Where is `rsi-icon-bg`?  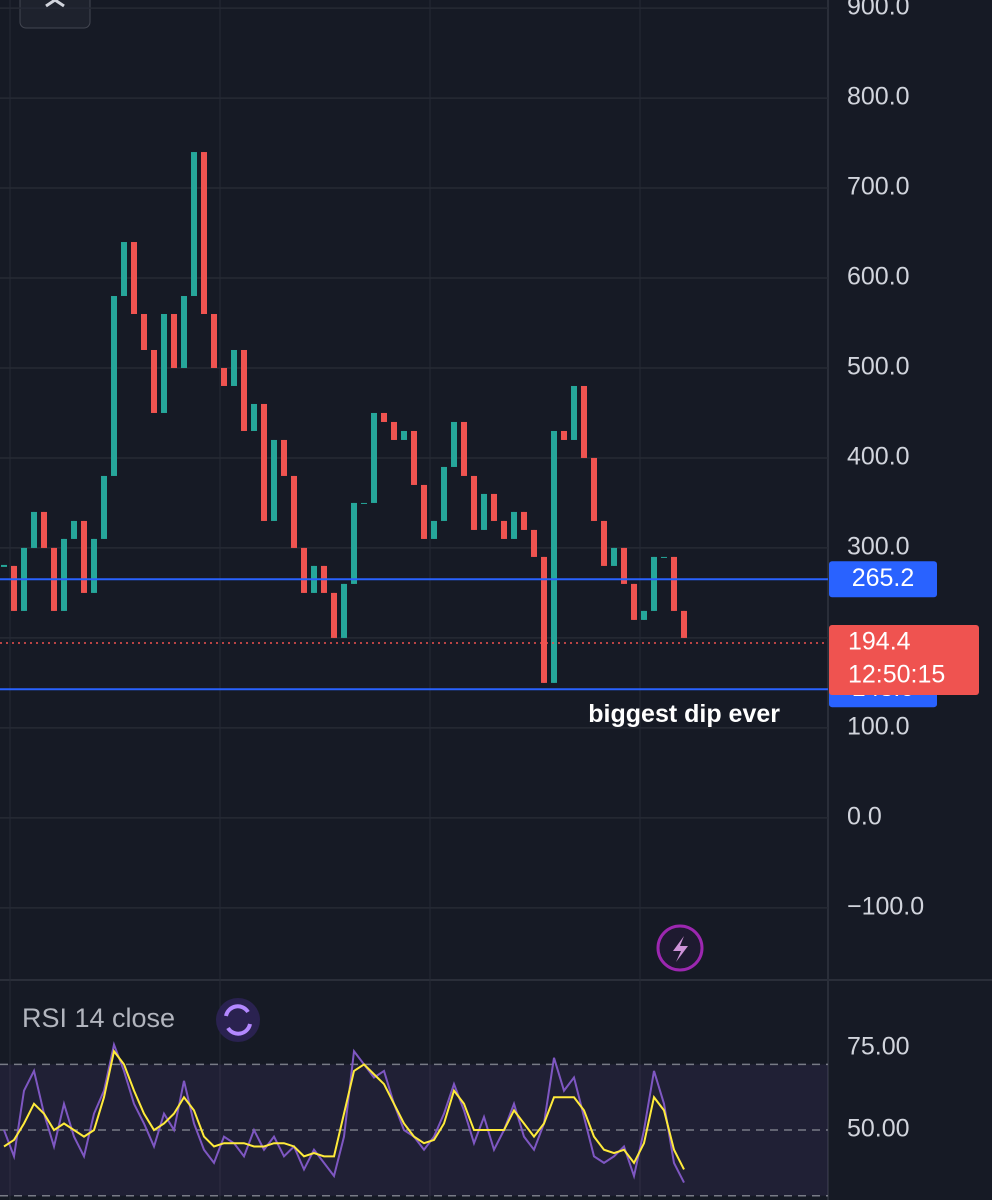 rsi-icon-bg is located at coordinates (238, 1020).